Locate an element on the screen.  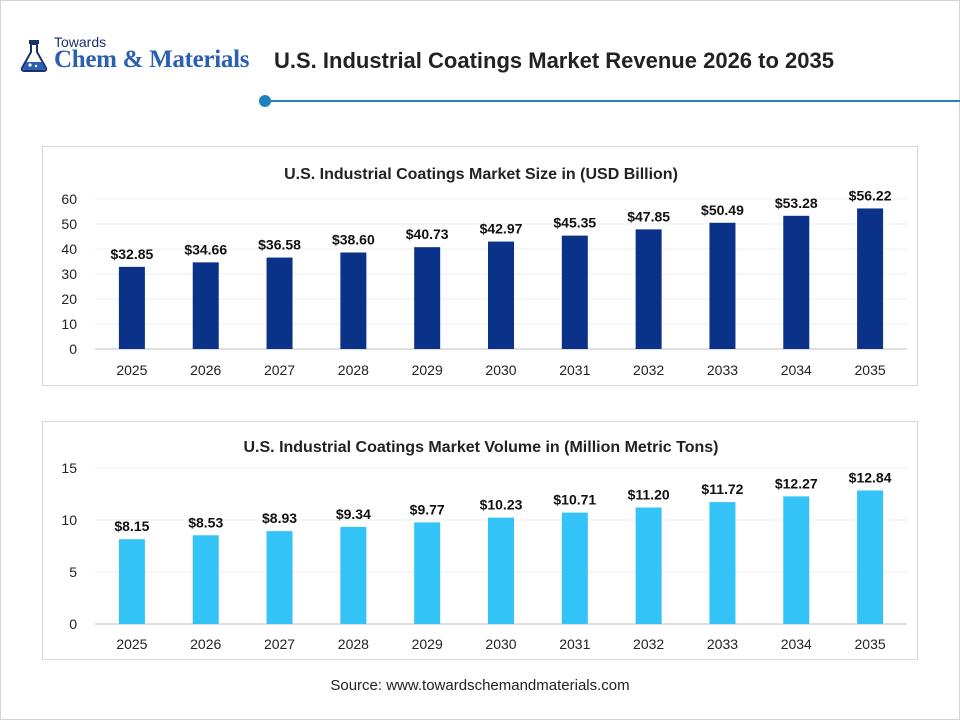
data-label: $34.66 is located at coordinates (205, 249).